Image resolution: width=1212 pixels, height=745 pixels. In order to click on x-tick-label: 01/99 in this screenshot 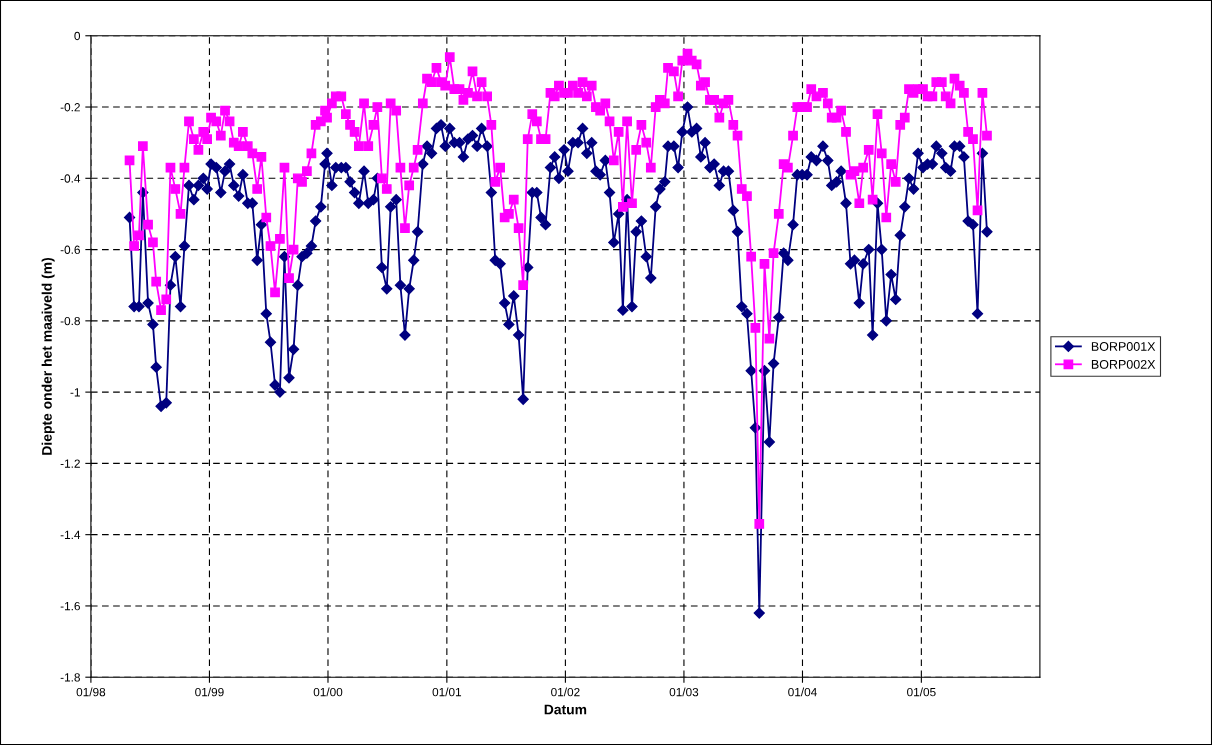, I will do `click(209, 692)`.